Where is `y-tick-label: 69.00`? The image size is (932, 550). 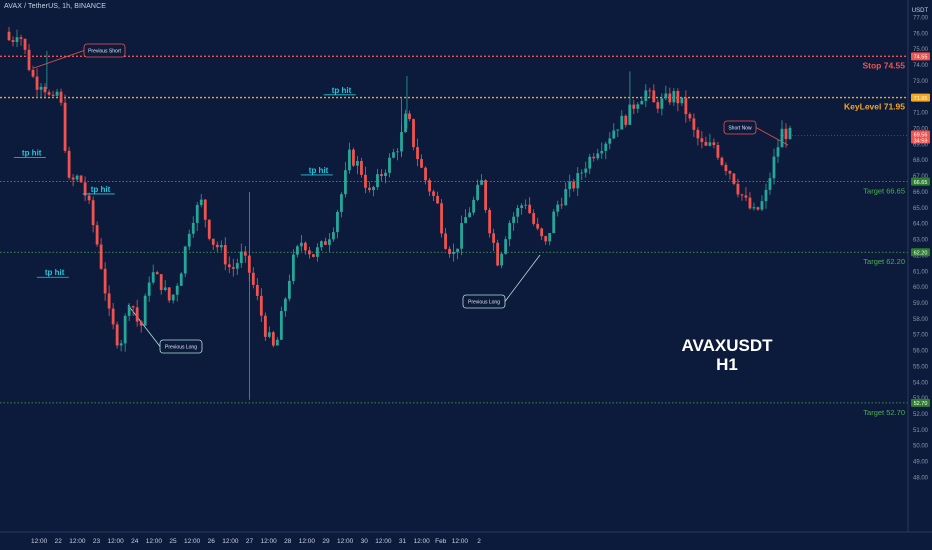 y-tick-label: 69.00 is located at coordinates (921, 145).